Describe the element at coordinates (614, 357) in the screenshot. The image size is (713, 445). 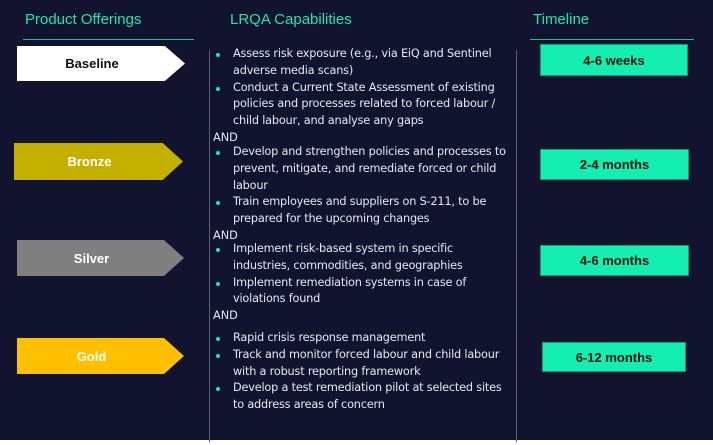
I see `timeline-gold: 6-12 months` at that location.